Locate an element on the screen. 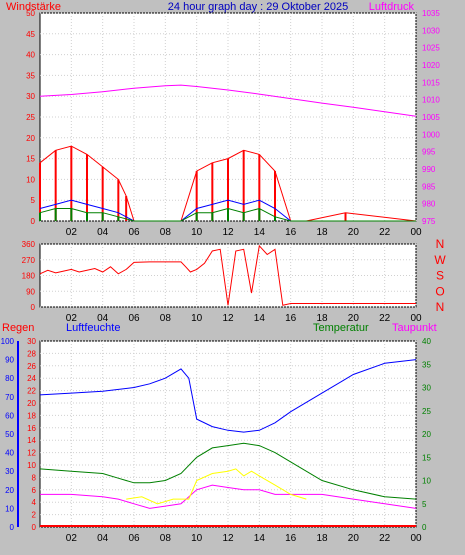  pressure-y-tick: 1015 is located at coordinates (431, 82).